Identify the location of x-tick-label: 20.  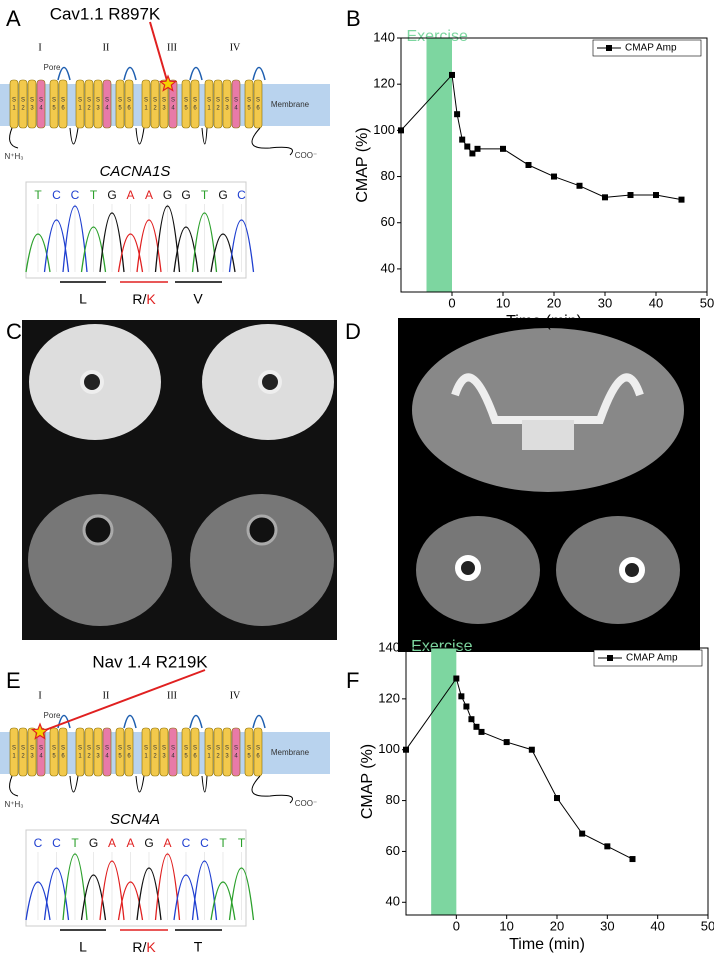
(557, 925).